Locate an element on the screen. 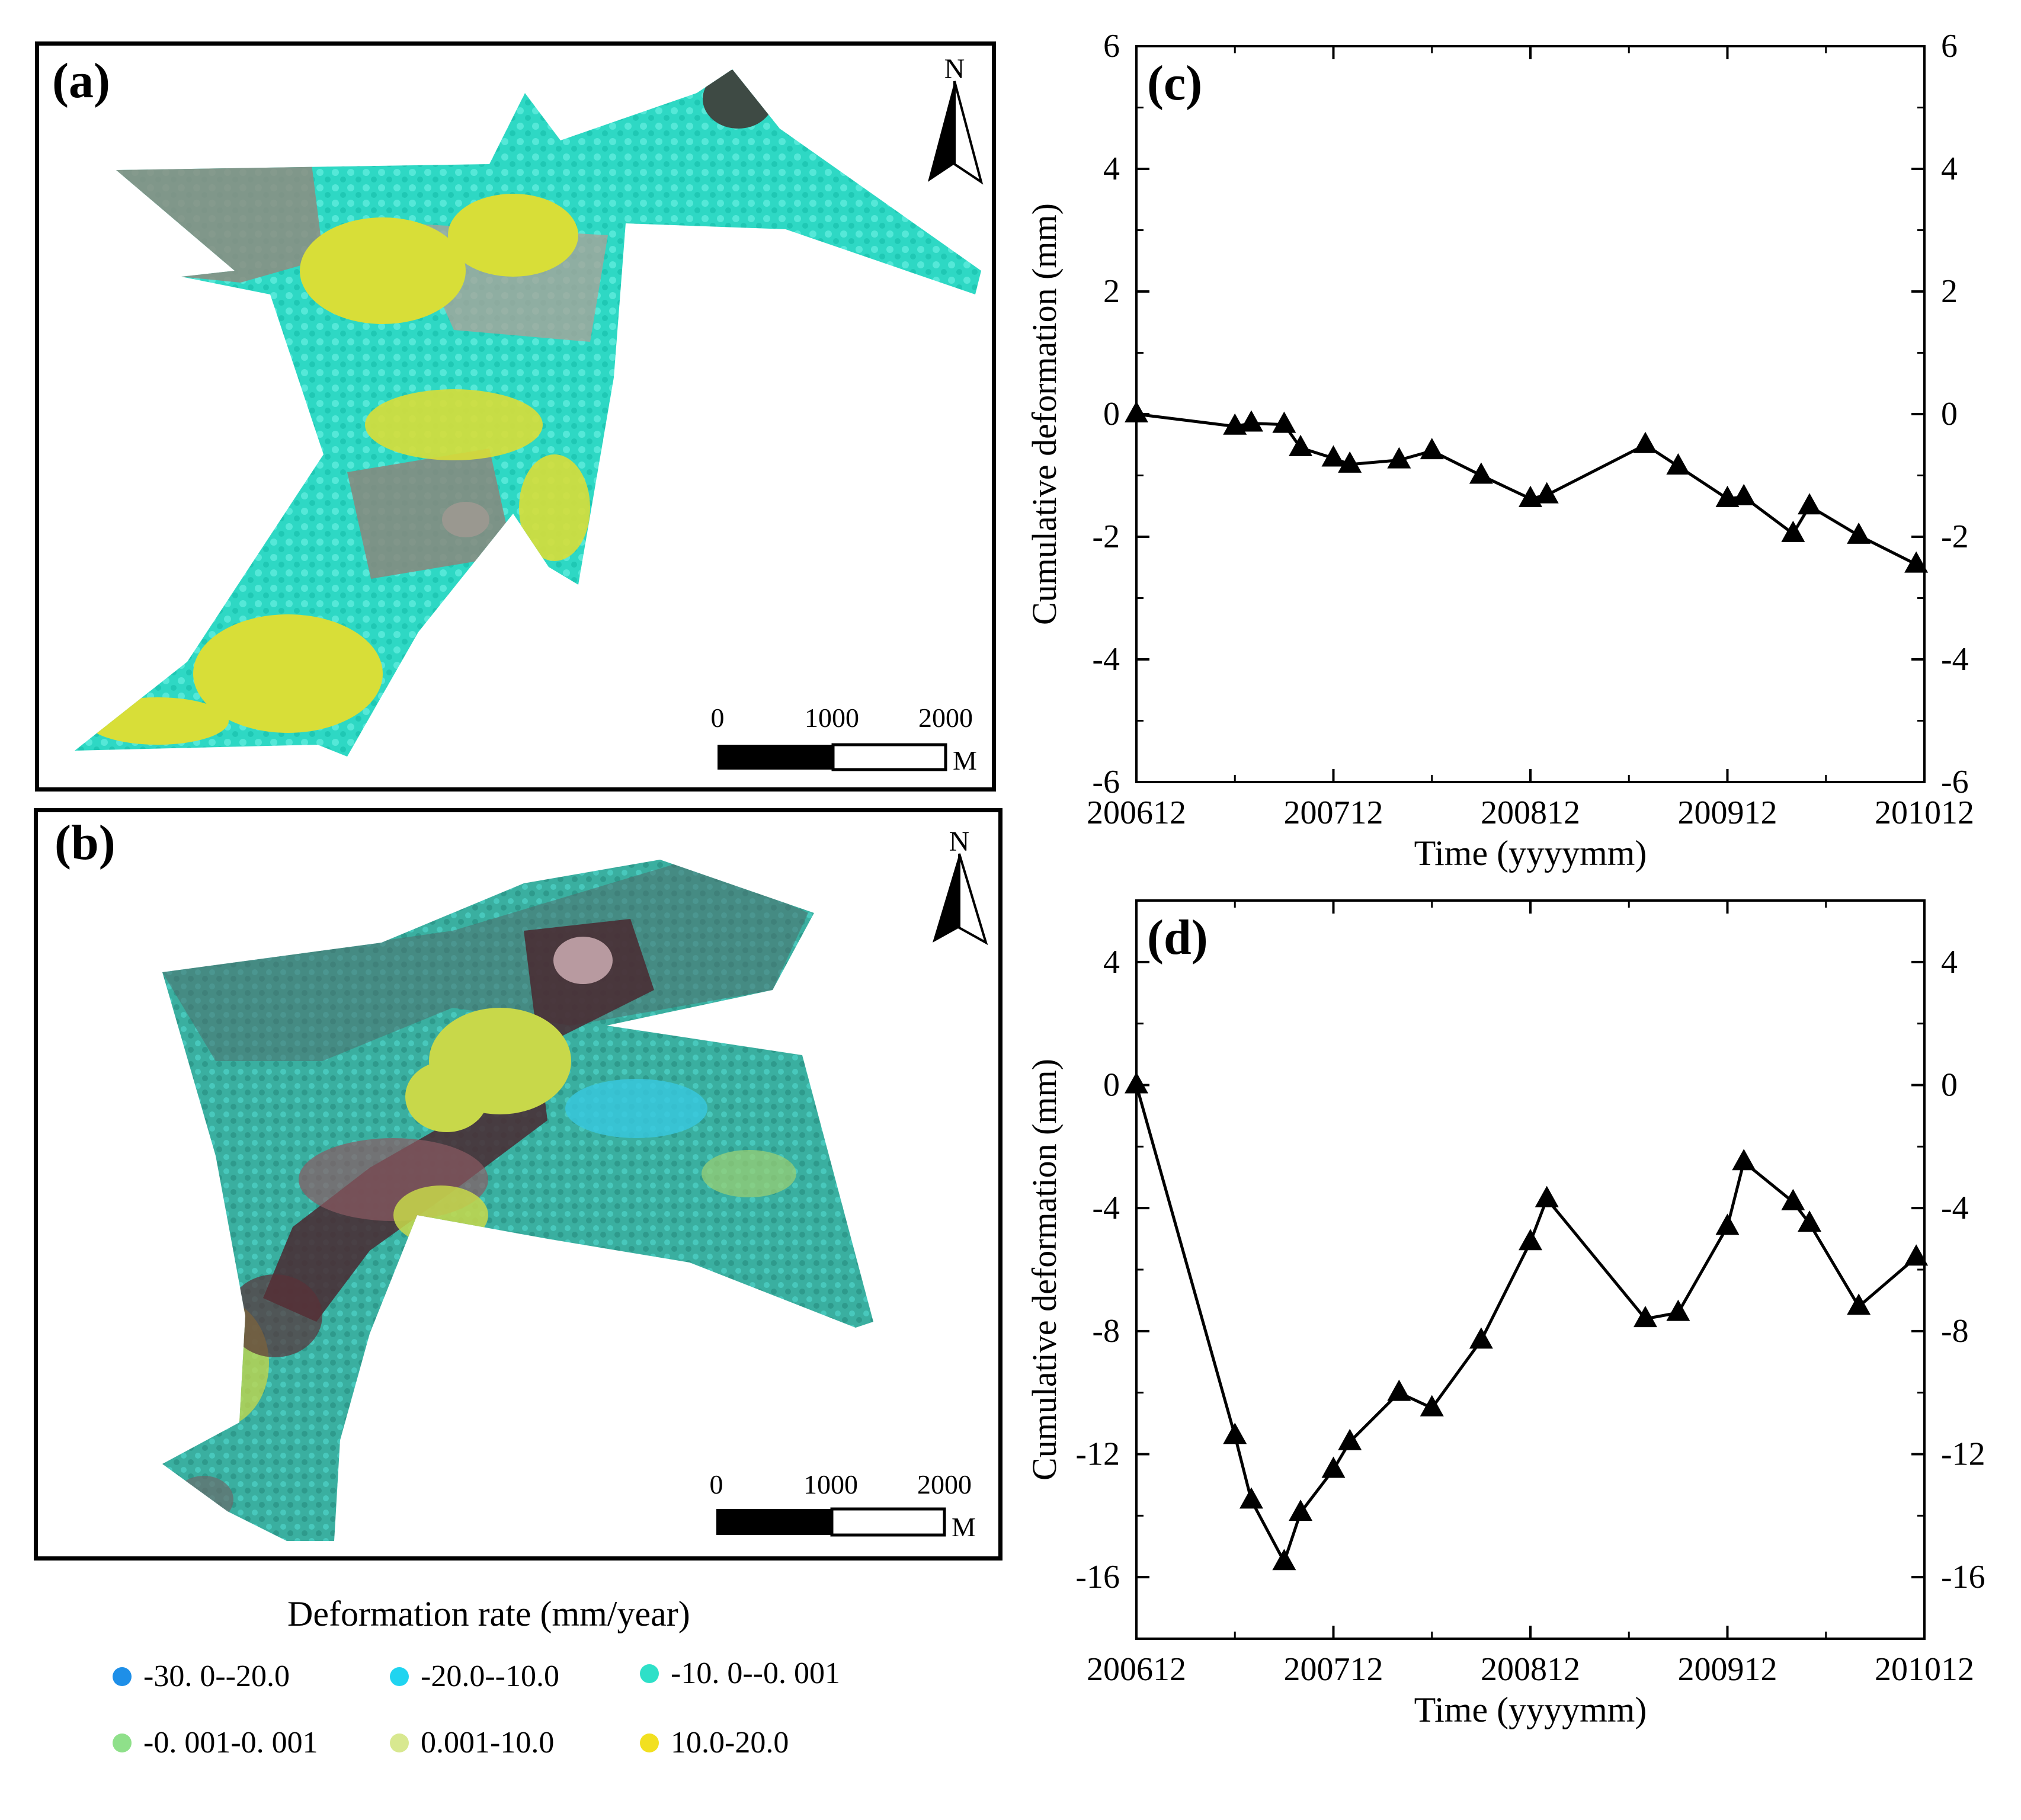 The height and width of the screenshot is (1820, 2021). y-tick-label: -6 is located at coordinates (1106, 782).